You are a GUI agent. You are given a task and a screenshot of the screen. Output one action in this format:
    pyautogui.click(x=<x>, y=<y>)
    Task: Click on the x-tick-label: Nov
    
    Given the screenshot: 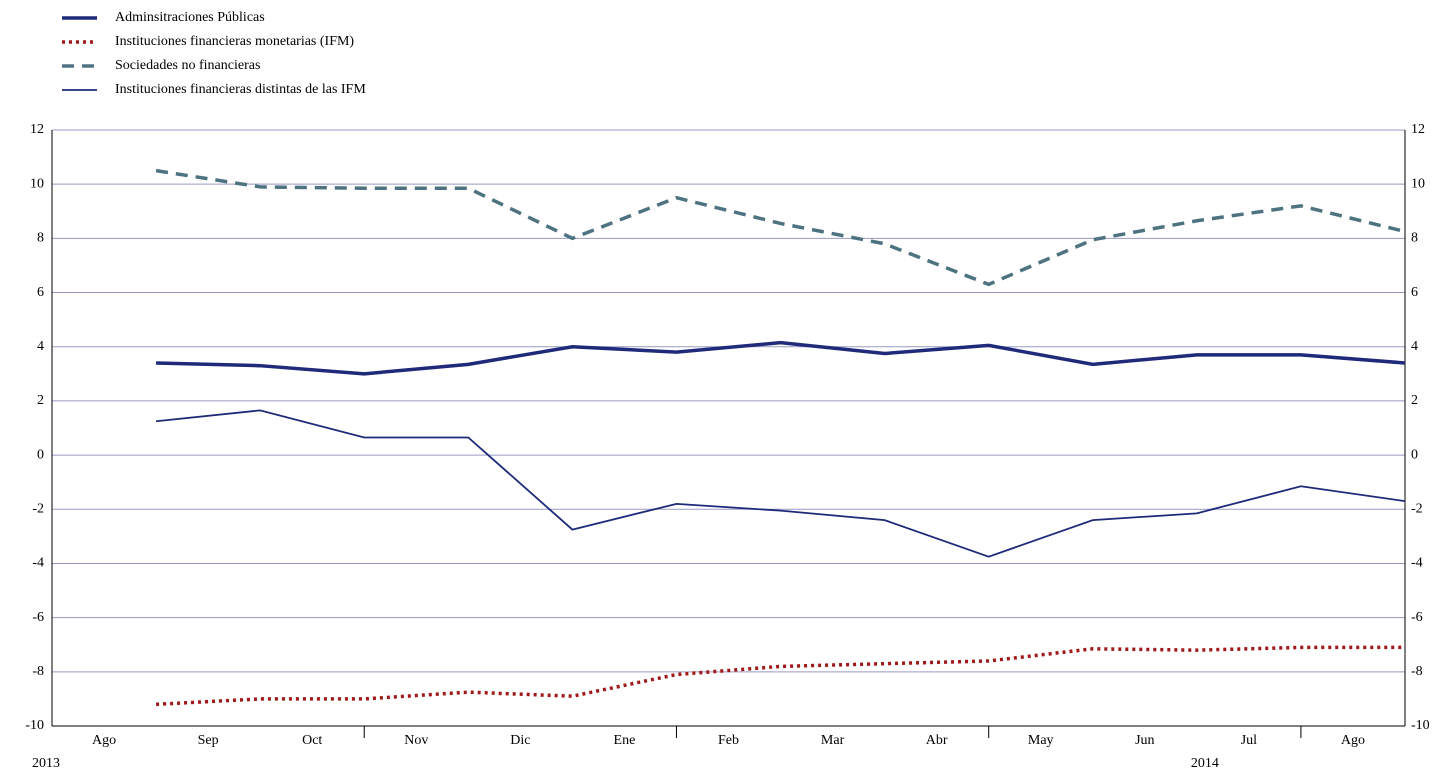 What is the action you would take?
    pyautogui.click(x=416, y=740)
    